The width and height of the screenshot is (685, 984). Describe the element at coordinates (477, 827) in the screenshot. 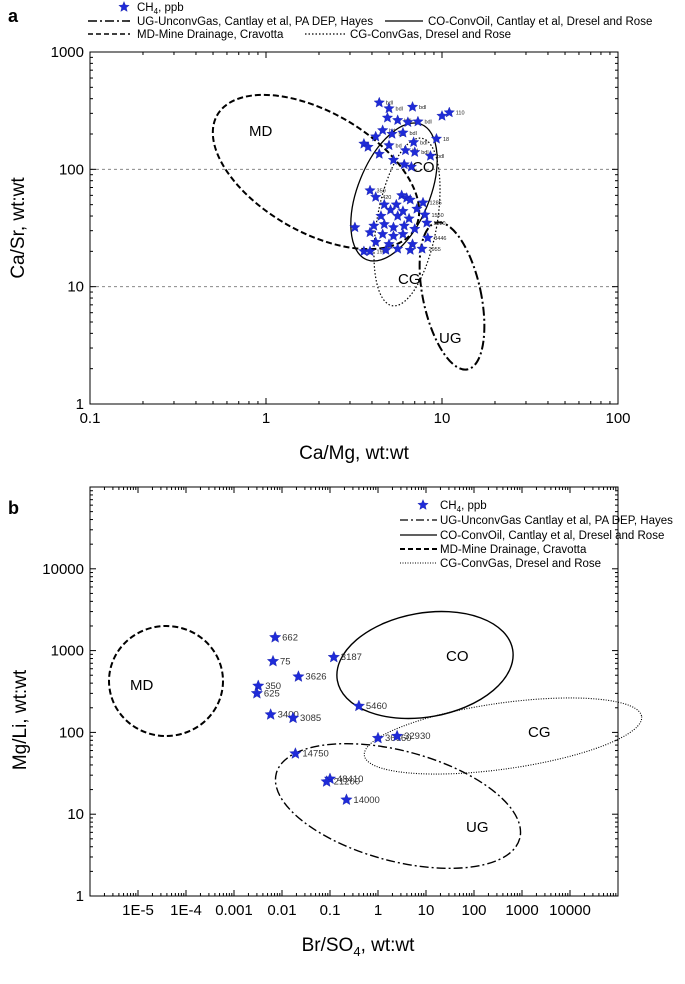

I see `region-label-ug-b: UG` at that location.